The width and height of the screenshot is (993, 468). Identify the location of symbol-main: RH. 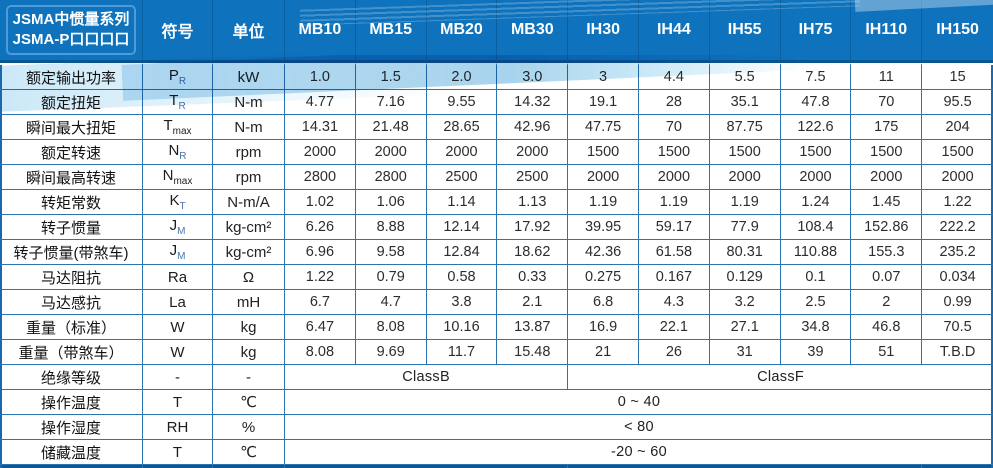
(177, 427).